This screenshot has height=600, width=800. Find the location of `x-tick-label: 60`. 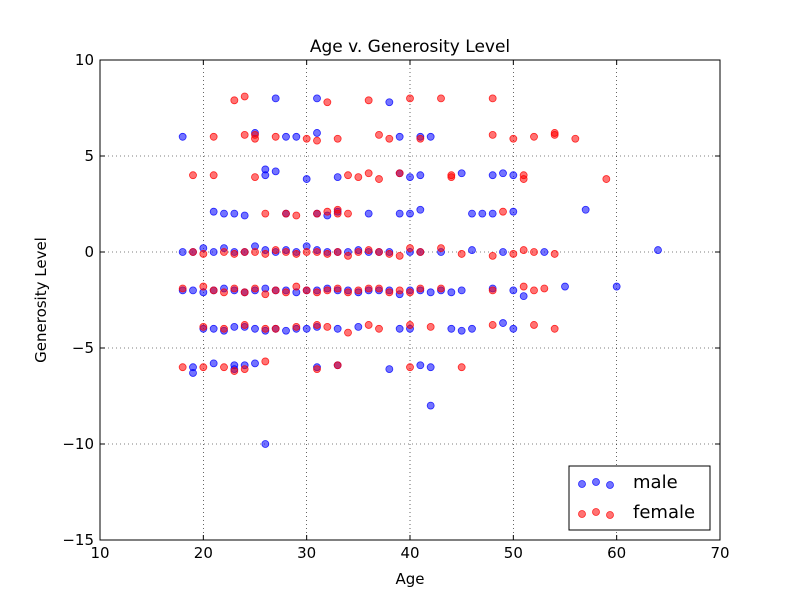

x-tick-label: 60 is located at coordinates (616, 553).